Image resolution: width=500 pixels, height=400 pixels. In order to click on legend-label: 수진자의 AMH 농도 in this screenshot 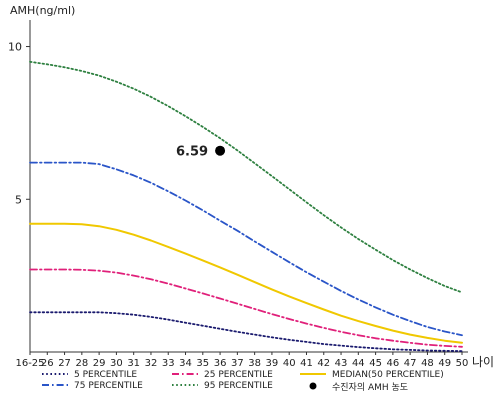, I will do `click(370, 387)`.